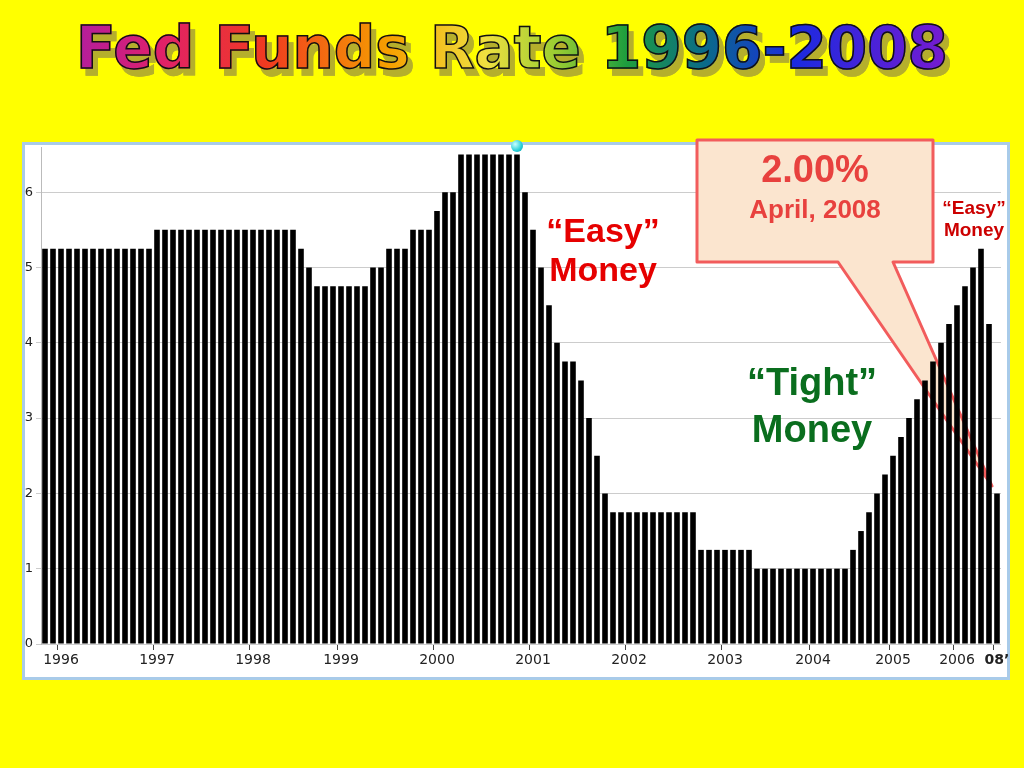  I want to click on y-tick-label: 1, so click(28, 568).